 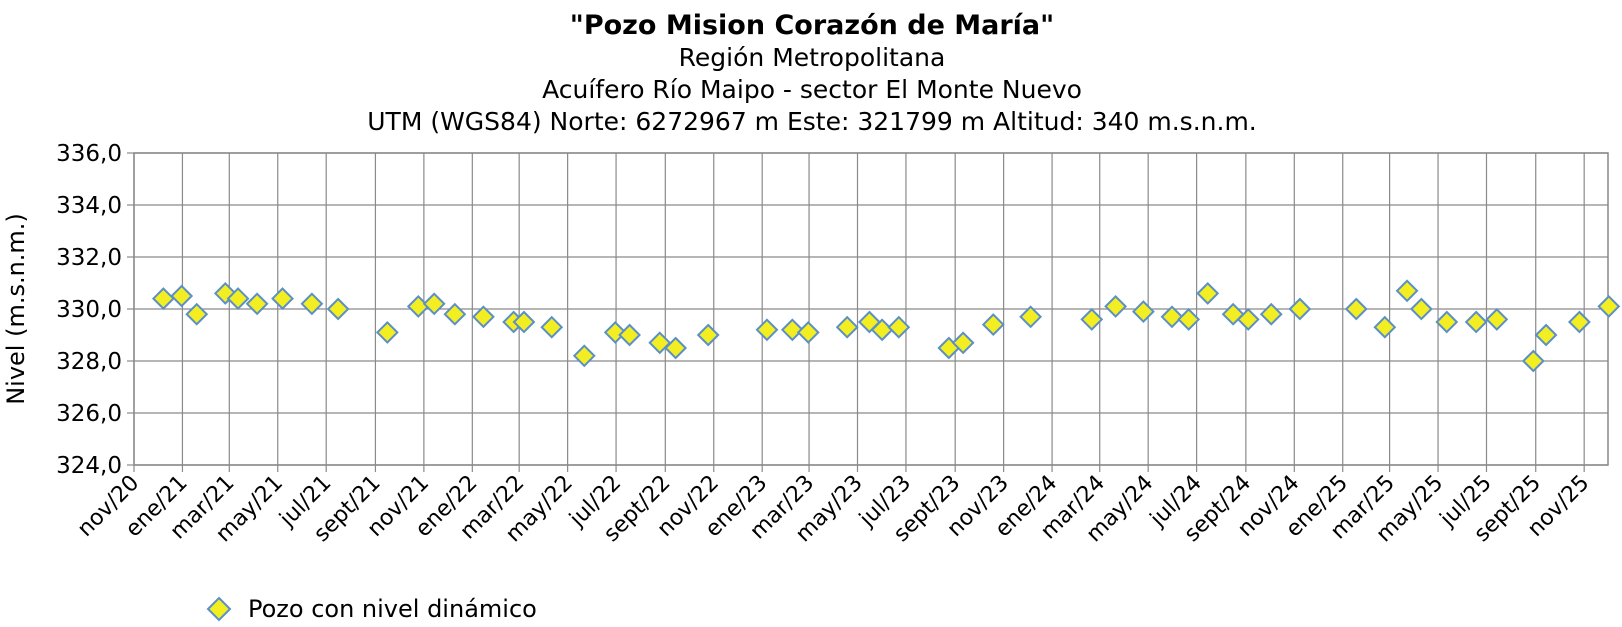 I want to click on chart-title: "Pozo Mision Corazón de María", so click(x=812, y=25).